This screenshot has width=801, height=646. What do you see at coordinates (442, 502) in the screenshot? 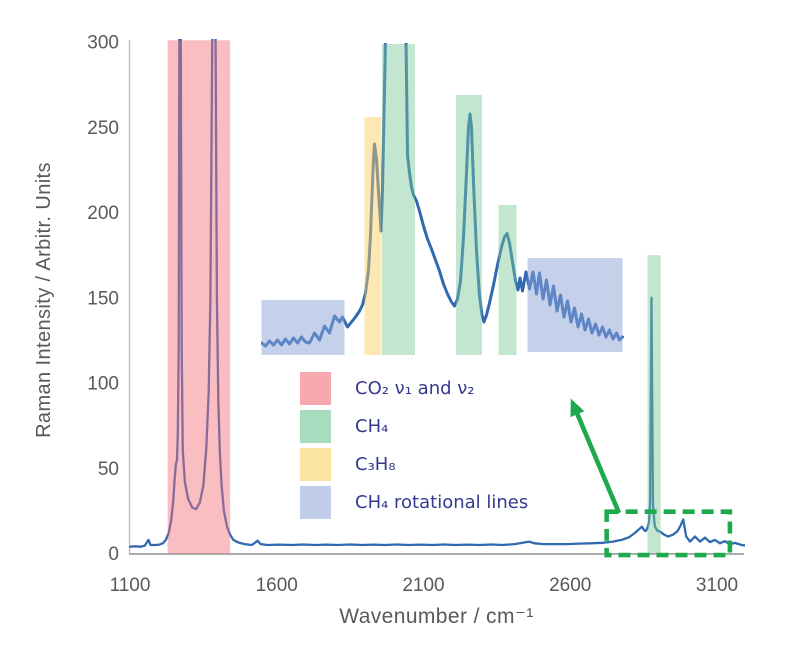
I see `legend-label-ch4-rot: CH₄ rotational lines` at bounding box center [442, 502].